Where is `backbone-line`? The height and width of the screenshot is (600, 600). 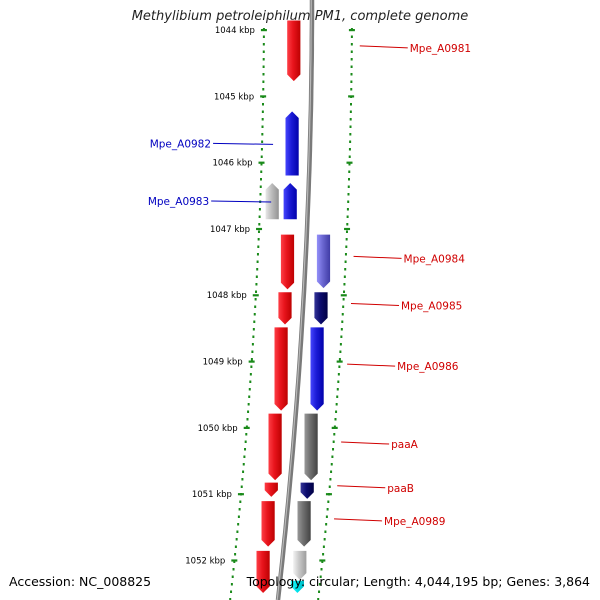
backbone-line is located at coordinates (295, 300).